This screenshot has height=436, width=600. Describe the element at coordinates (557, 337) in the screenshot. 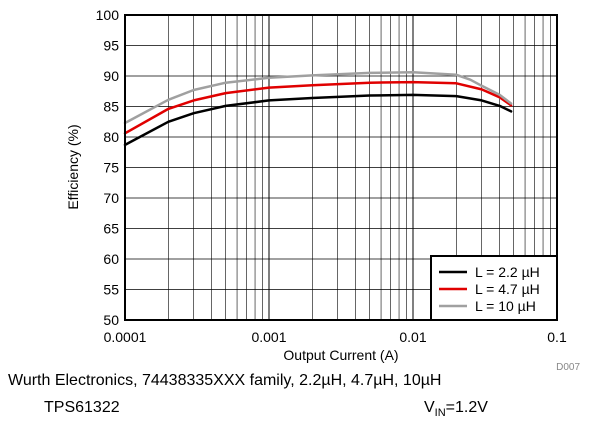

I see `x-tick-label: 0.1` at that location.